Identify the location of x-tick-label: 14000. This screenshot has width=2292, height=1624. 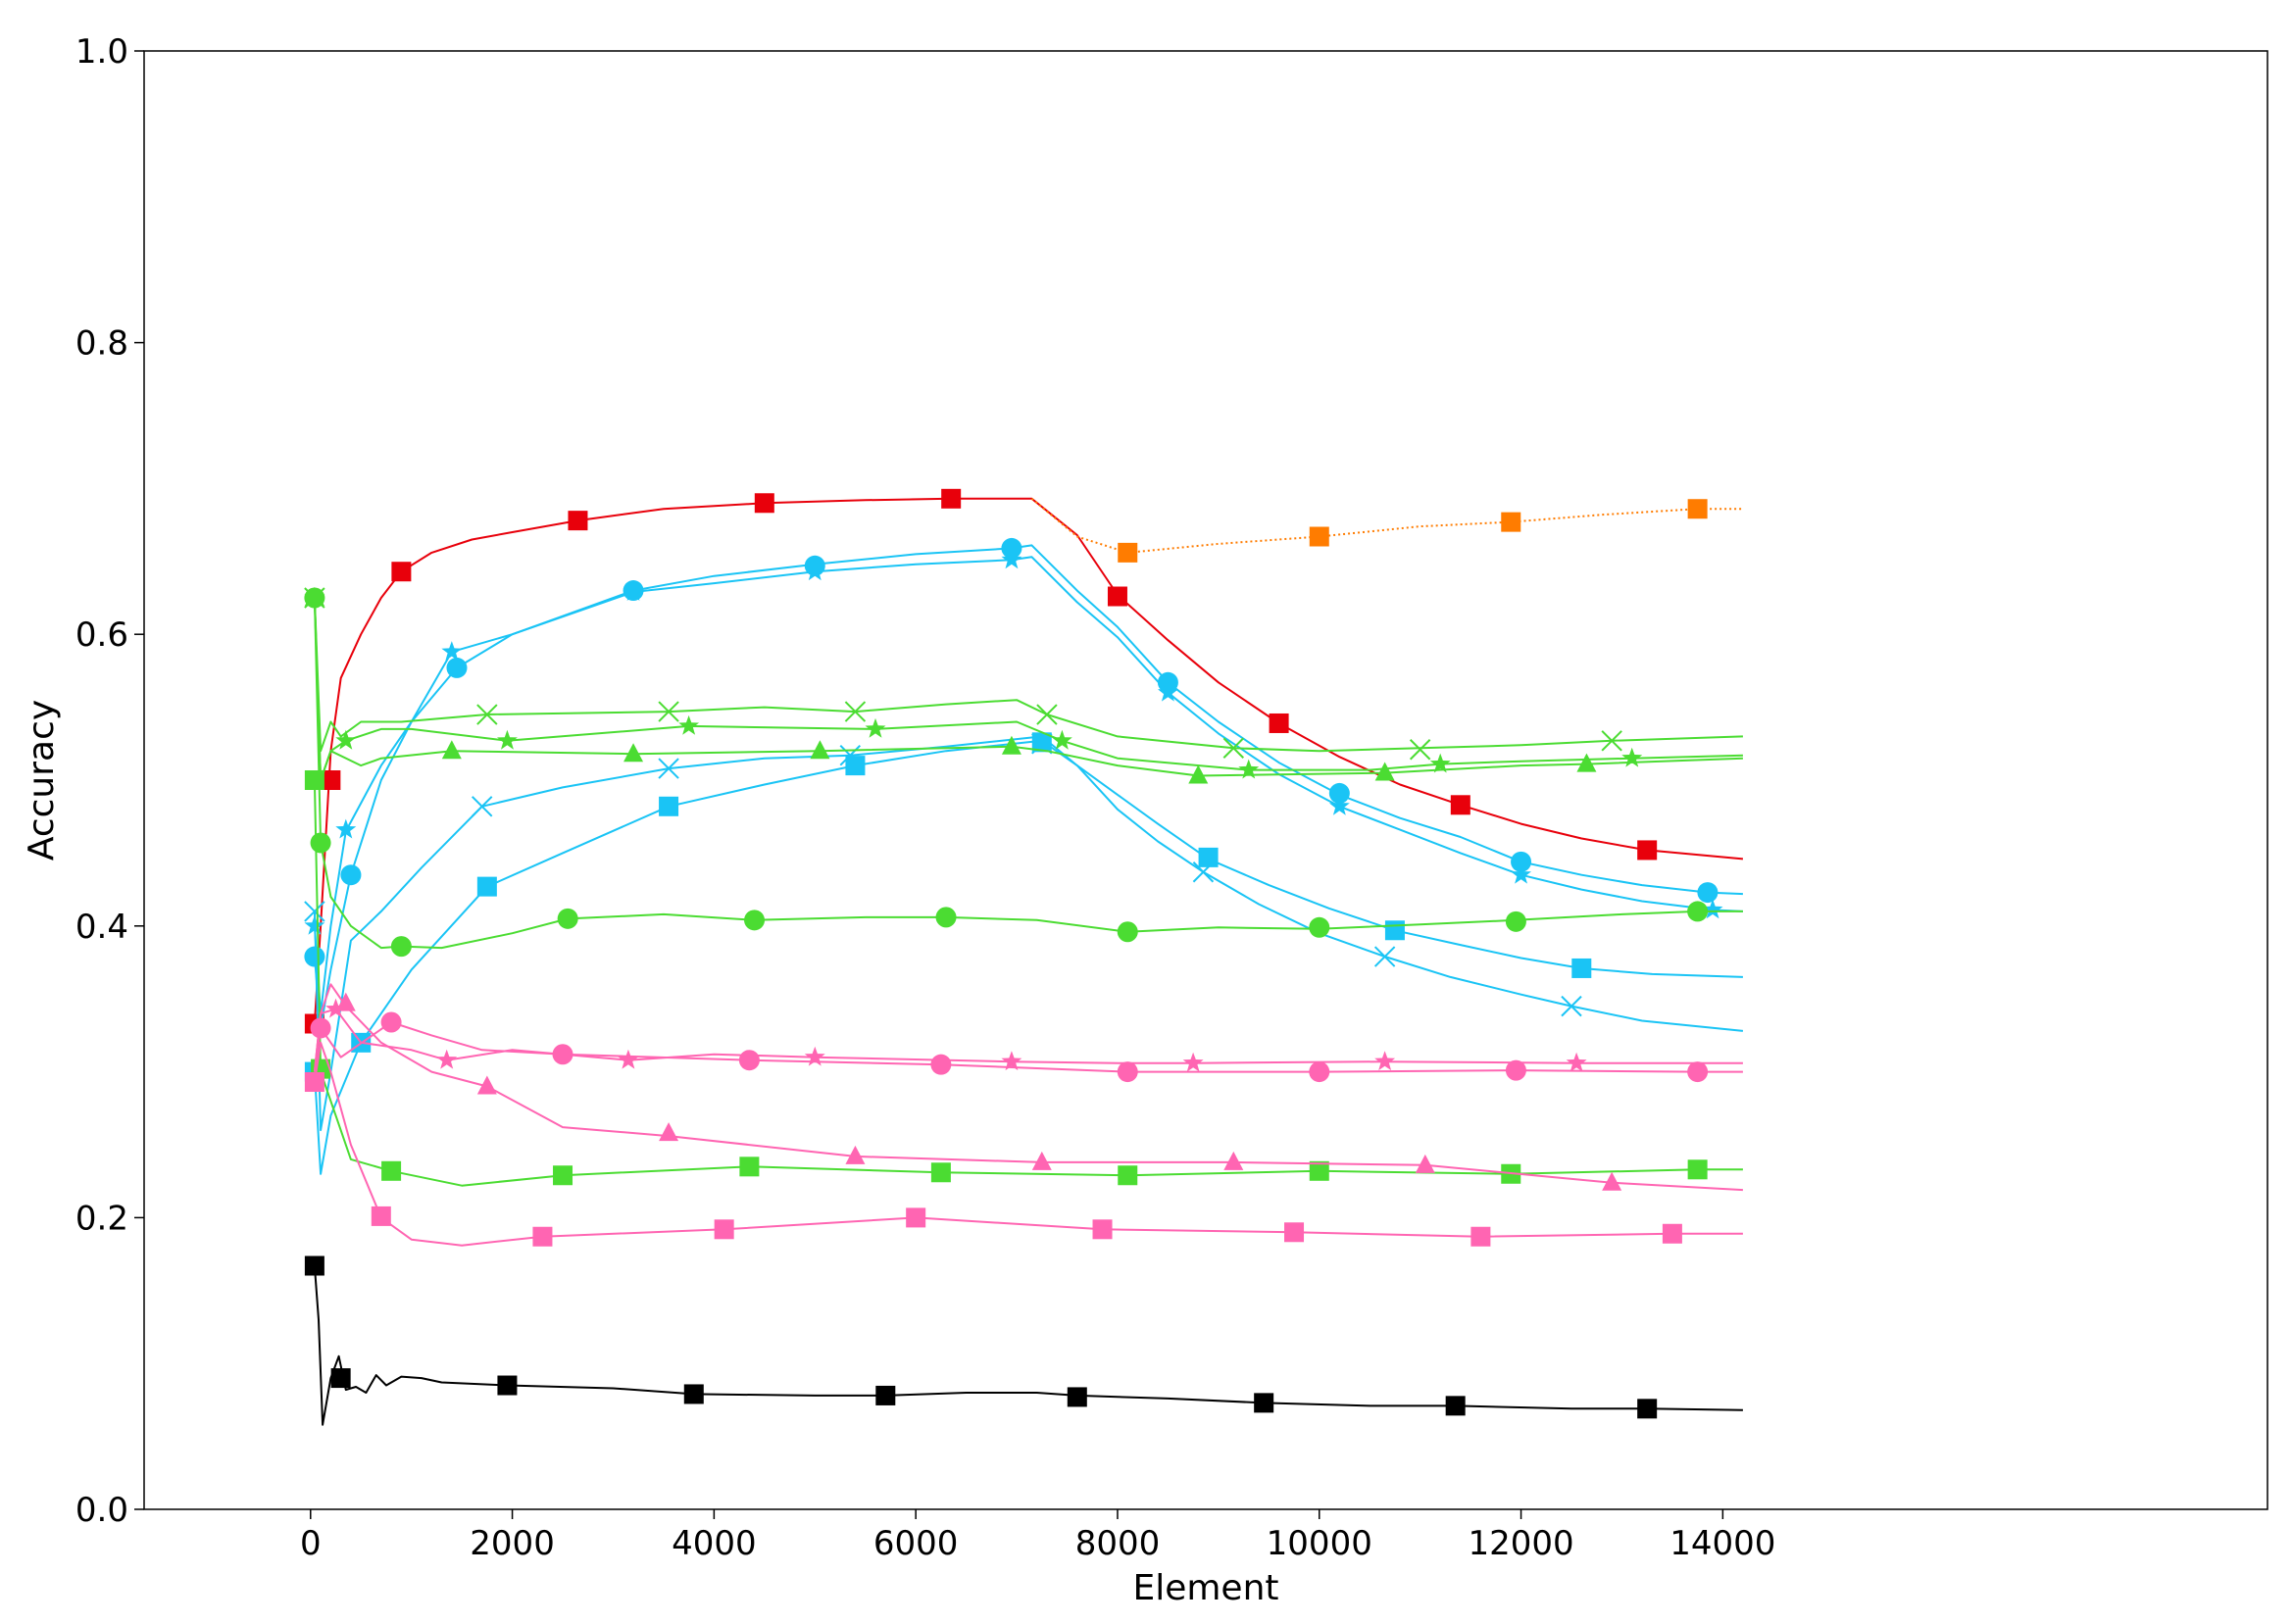
(1722, 1543).